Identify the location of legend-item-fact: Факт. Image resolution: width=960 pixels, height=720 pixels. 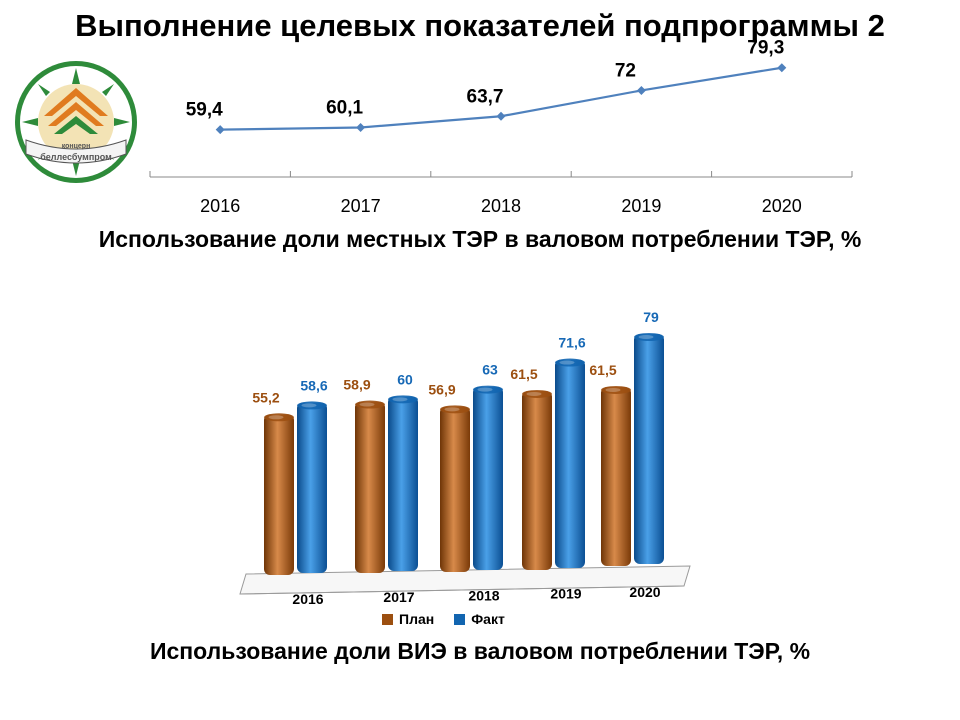
(479, 619).